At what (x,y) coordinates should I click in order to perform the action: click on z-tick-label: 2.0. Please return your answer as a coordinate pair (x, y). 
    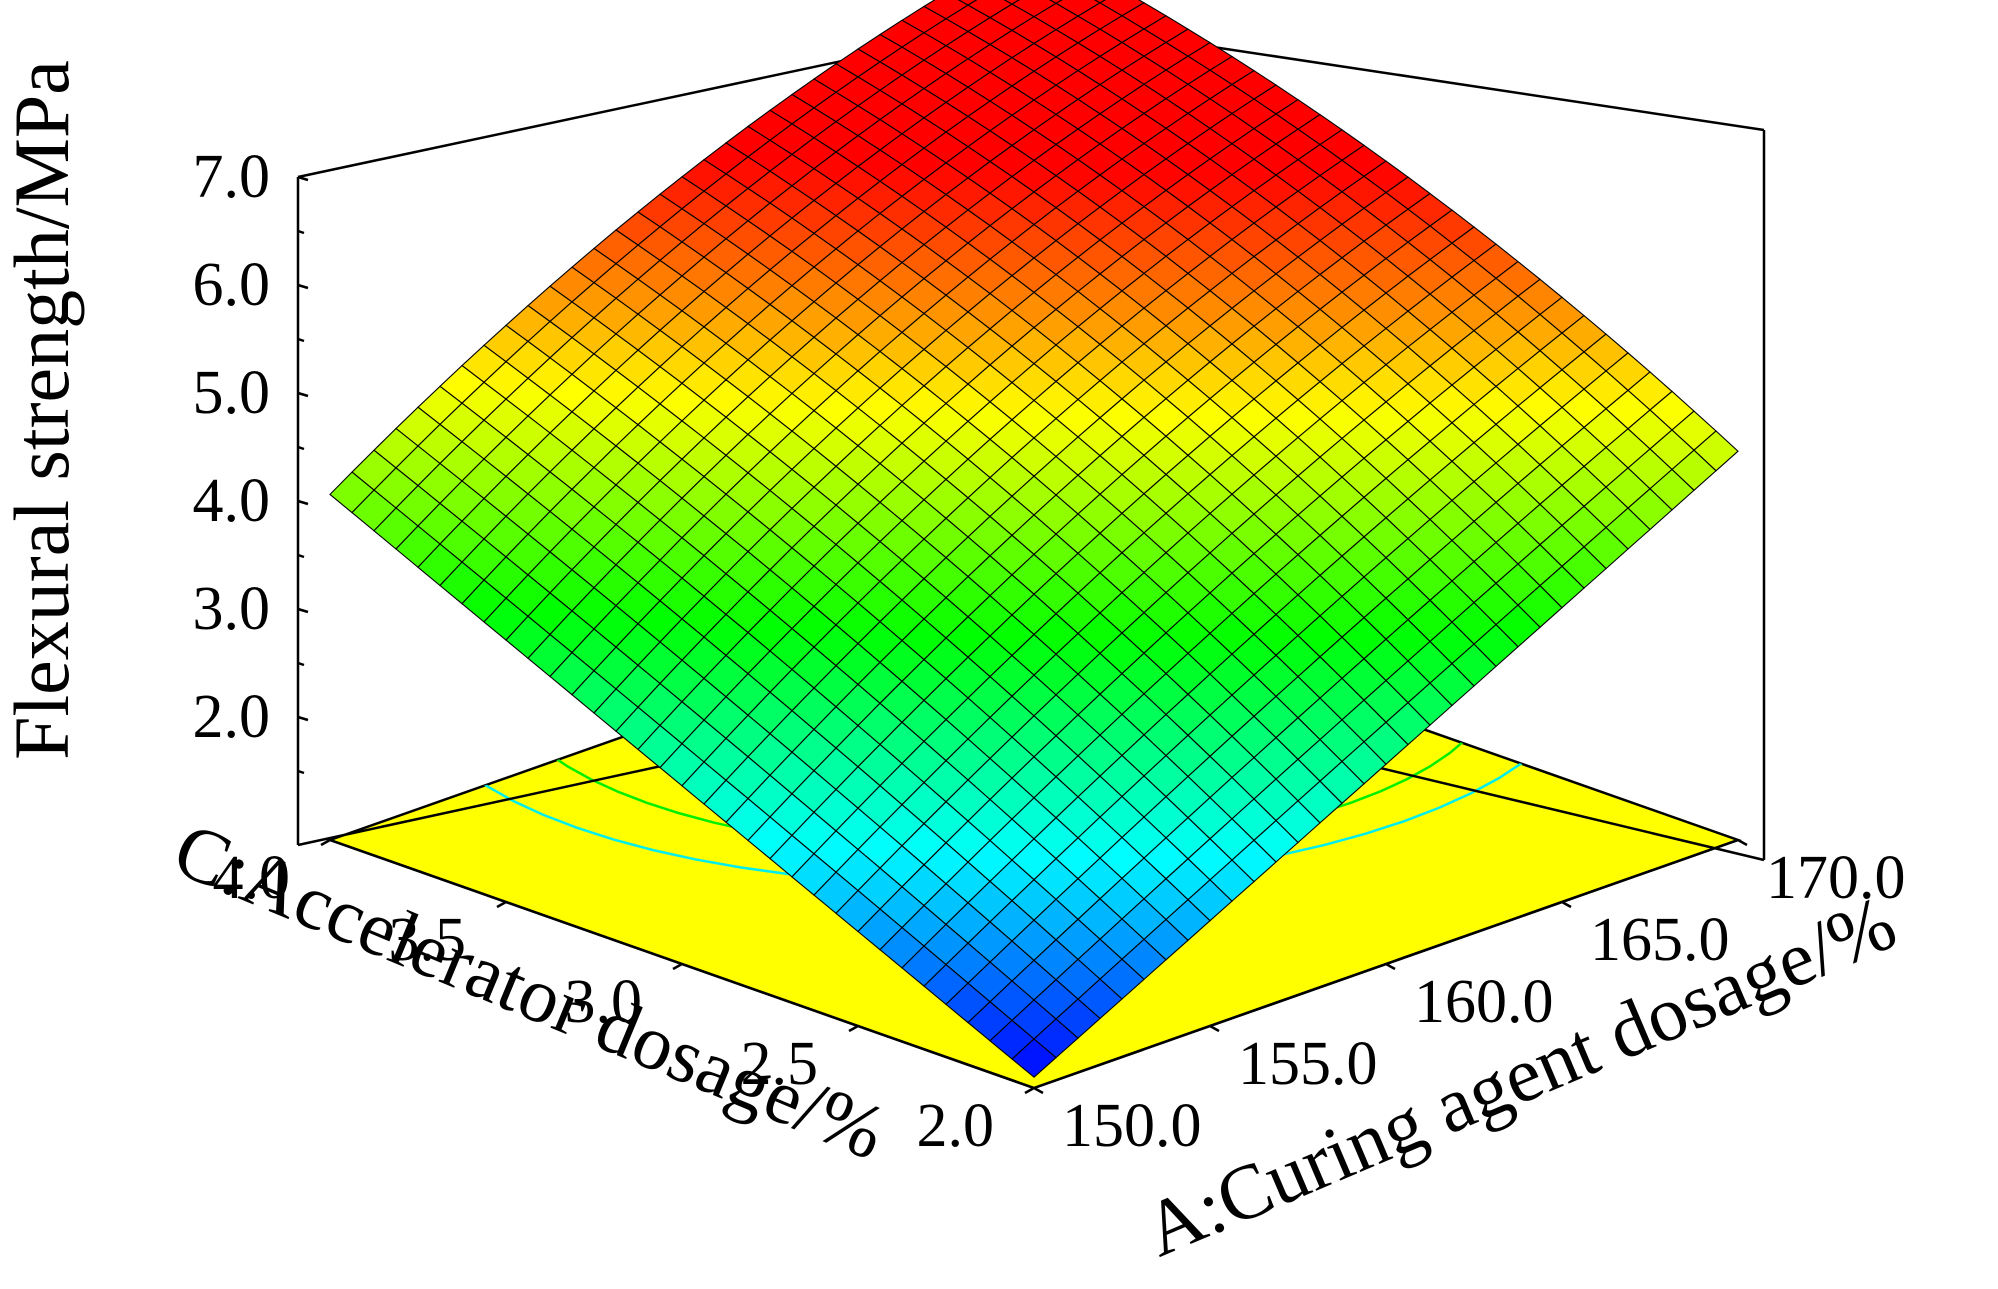
    Looking at the image, I should click on (232, 717).